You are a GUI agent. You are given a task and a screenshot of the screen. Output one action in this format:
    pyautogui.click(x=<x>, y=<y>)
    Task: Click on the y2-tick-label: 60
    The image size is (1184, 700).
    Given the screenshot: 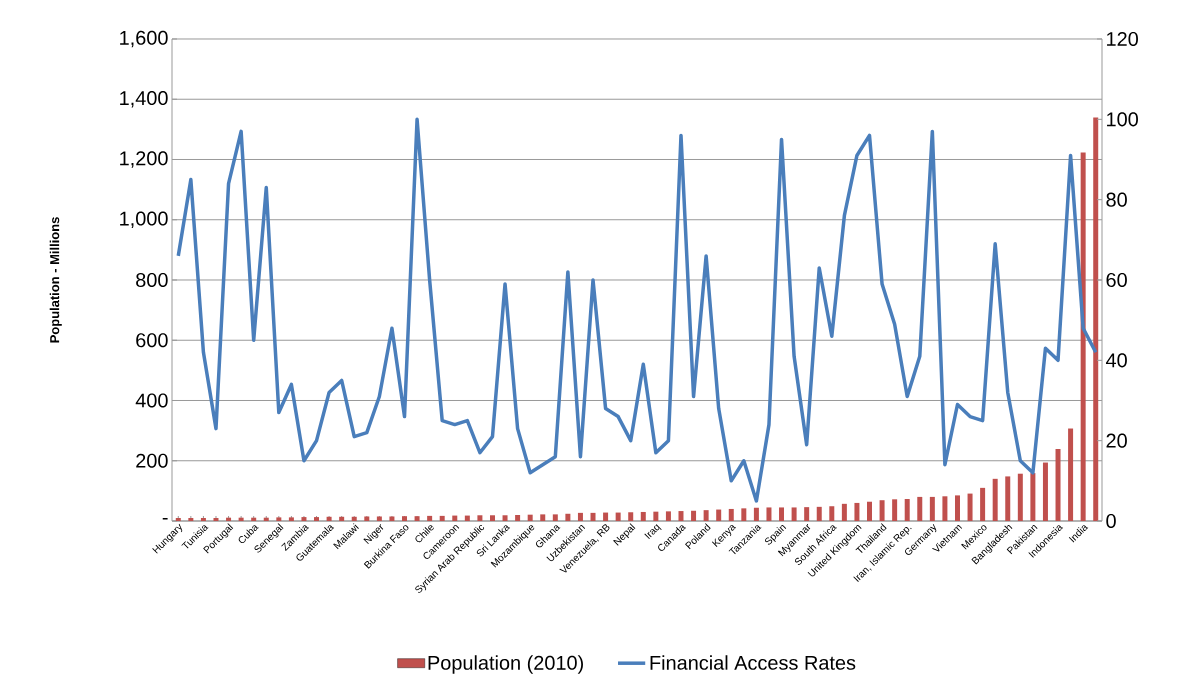 What is the action you would take?
    pyautogui.click(x=1116, y=280)
    